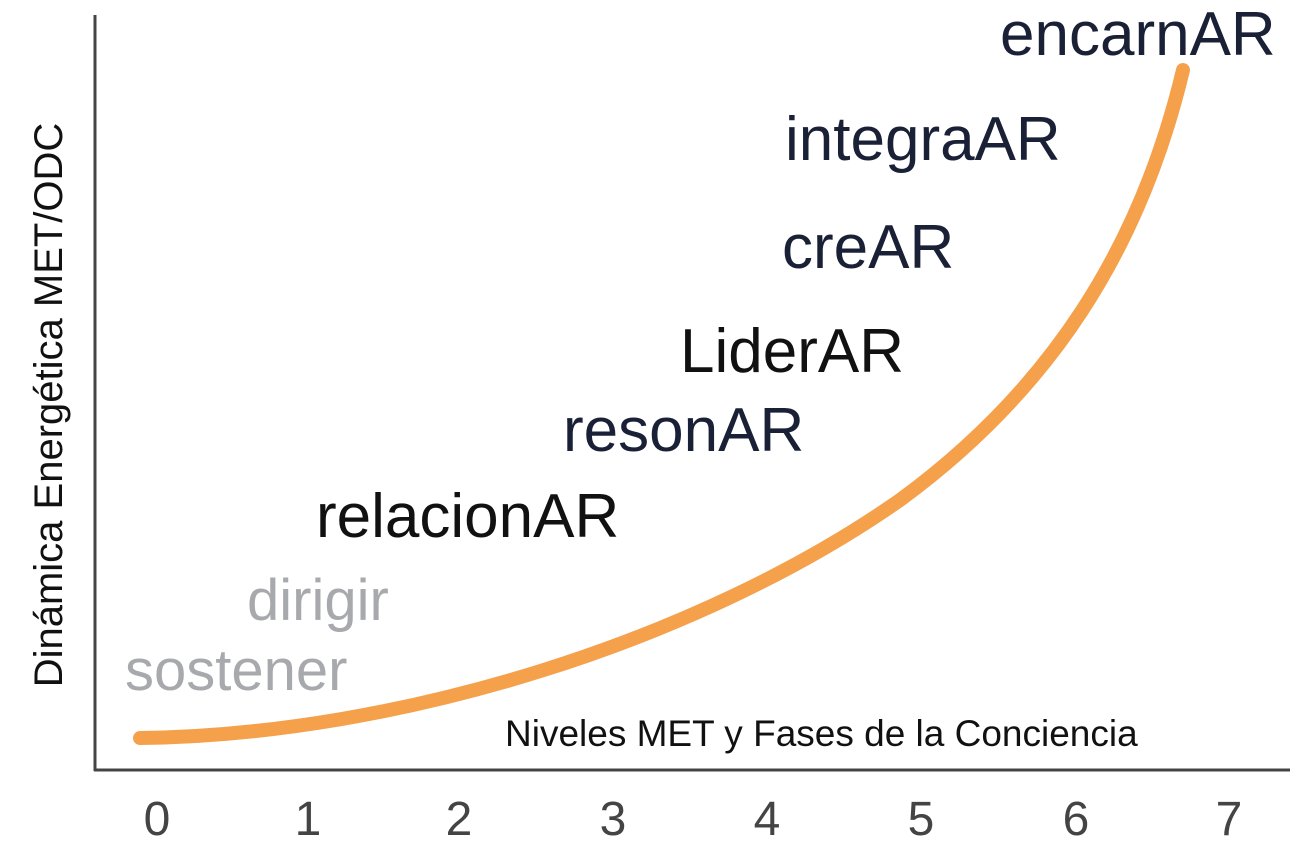  I want to click on x-tick-label: 3, so click(613, 819).